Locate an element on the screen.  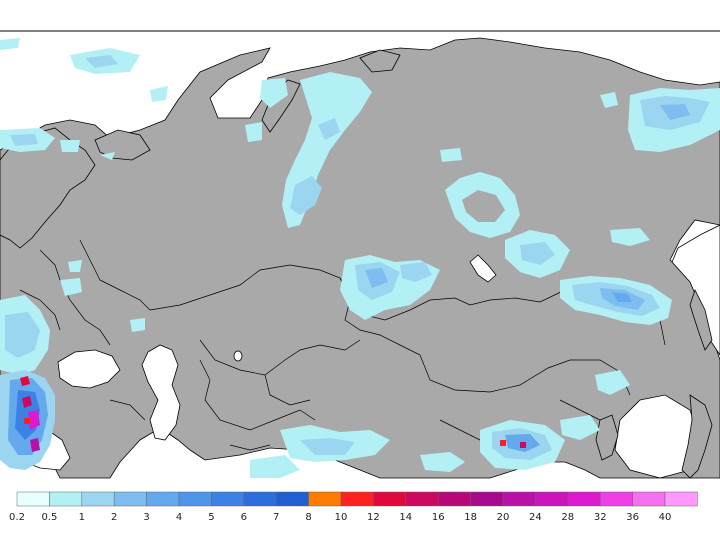
lake-baikal is located at coordinates (483, 268).